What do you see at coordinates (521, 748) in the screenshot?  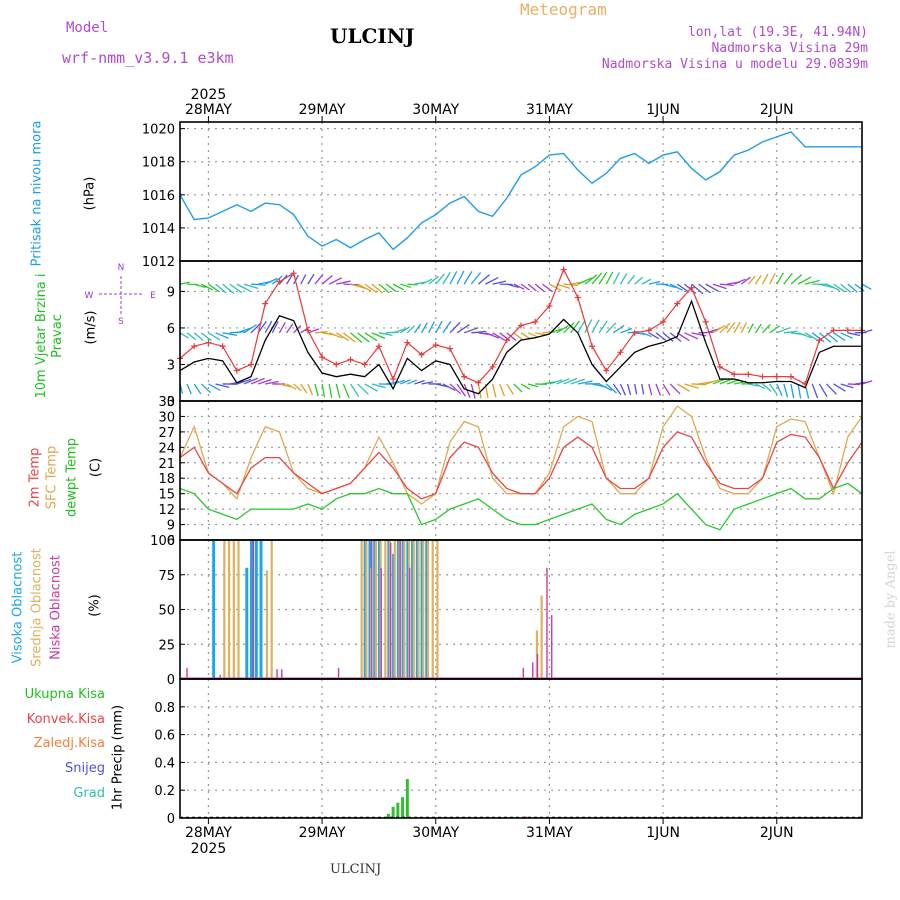 I see `panel-frame` at bounding box center [521, 748].